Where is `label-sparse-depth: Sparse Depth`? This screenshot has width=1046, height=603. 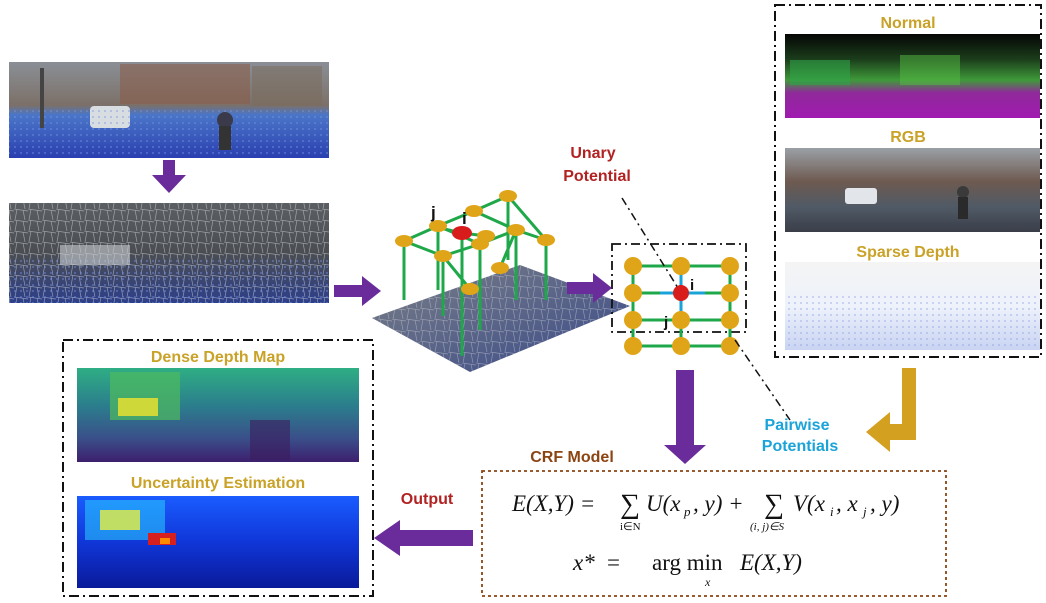 label-sparse-depth: Sparse Depth is located at coordinates (907, 252).